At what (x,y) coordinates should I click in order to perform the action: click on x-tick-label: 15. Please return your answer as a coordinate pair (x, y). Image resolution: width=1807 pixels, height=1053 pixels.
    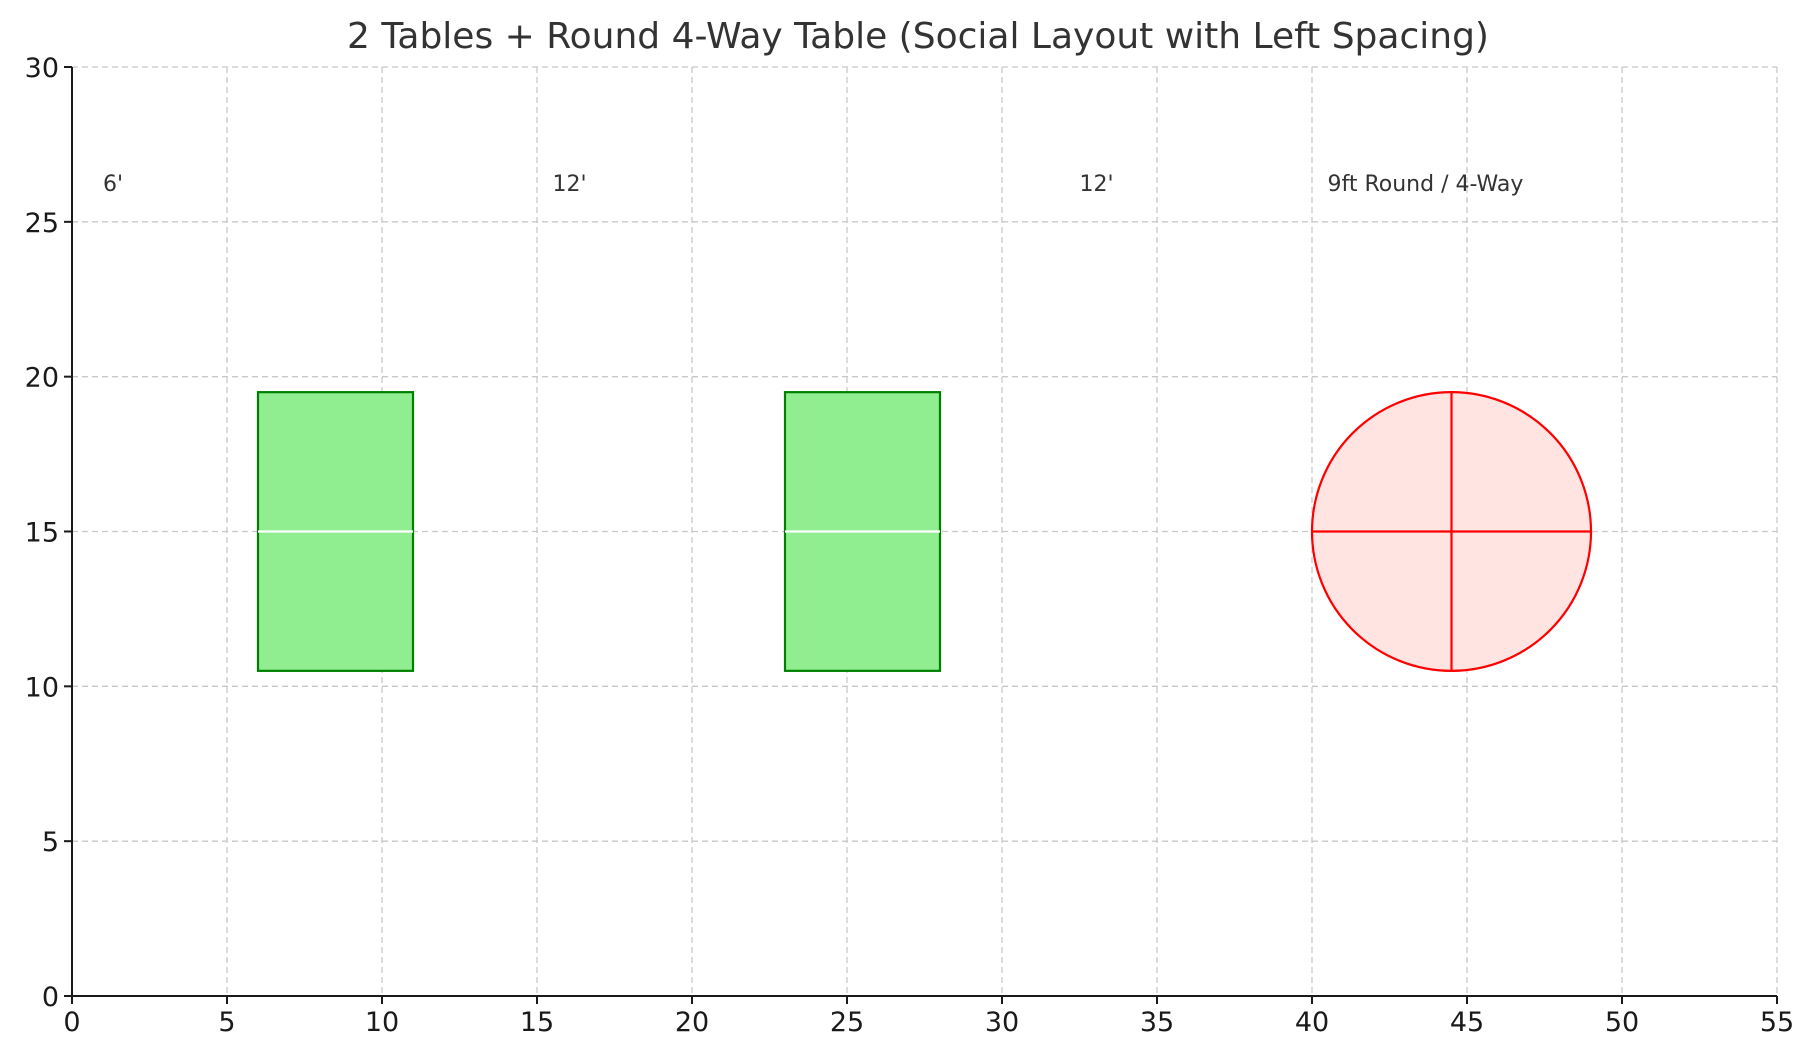
    Looking at the image, I should click on (537, 1022).